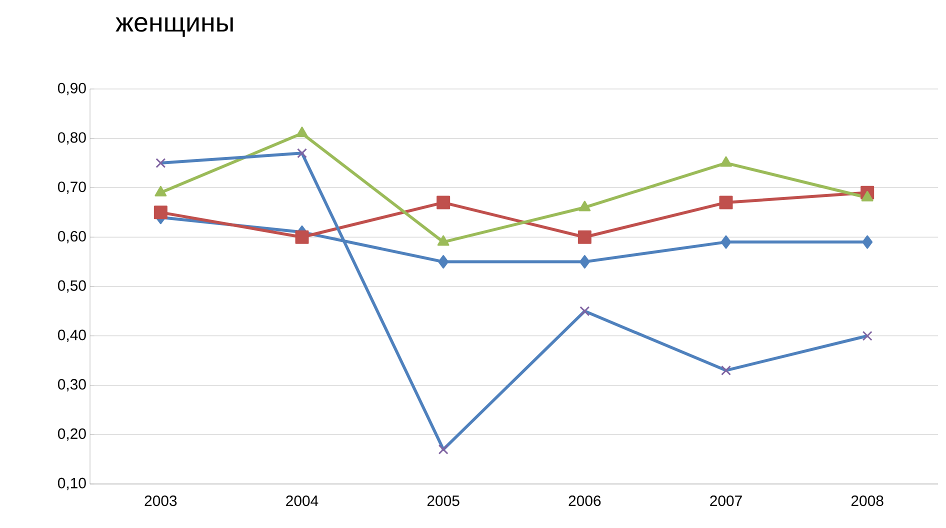  Describe the element at coordinates (302, 501) in the screenshot. I see `x-tick-label: 2004` at that location.